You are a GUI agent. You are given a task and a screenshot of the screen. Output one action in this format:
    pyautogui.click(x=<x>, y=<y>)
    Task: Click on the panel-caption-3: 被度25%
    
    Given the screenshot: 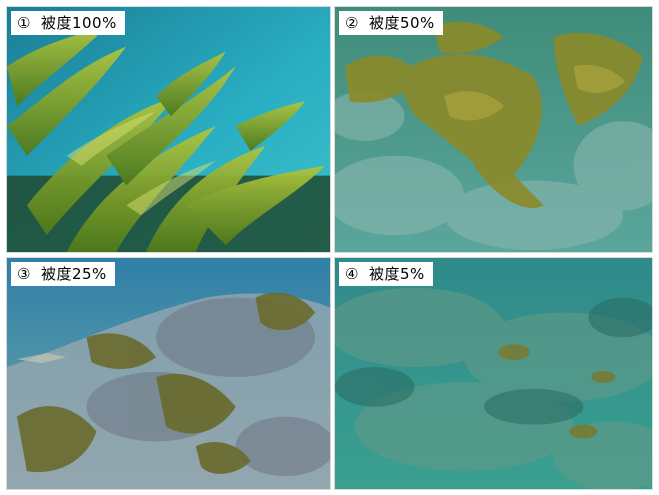 What is the action you would take?
    pyautogui.click(x=73, y=274)
    